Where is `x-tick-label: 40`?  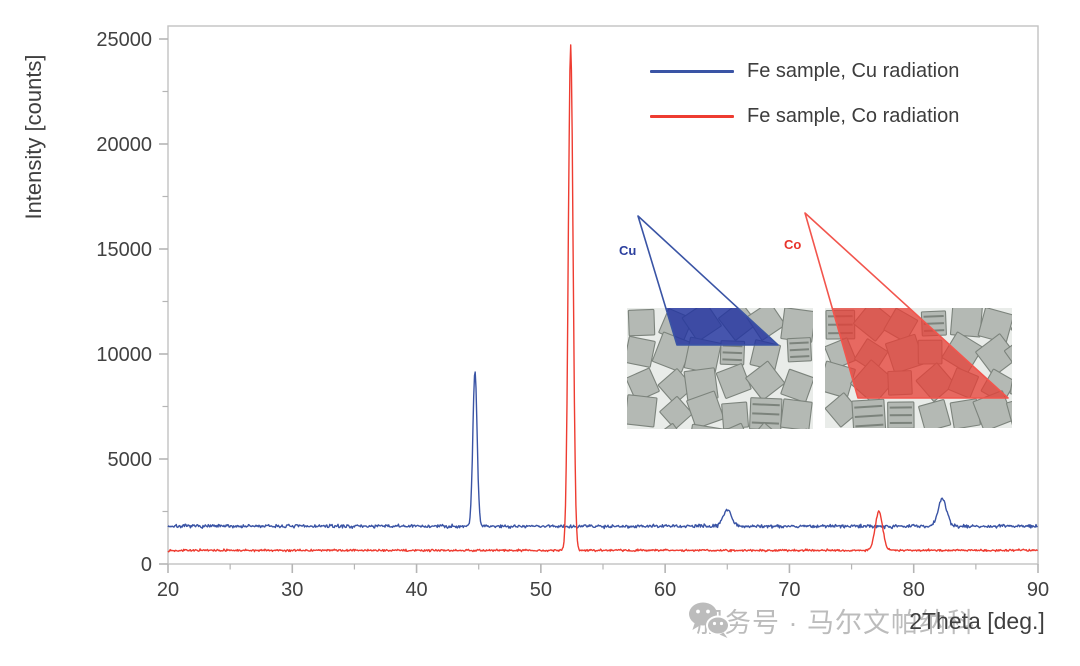 x-tick-label: 40 is located at coordinates (416, 590).